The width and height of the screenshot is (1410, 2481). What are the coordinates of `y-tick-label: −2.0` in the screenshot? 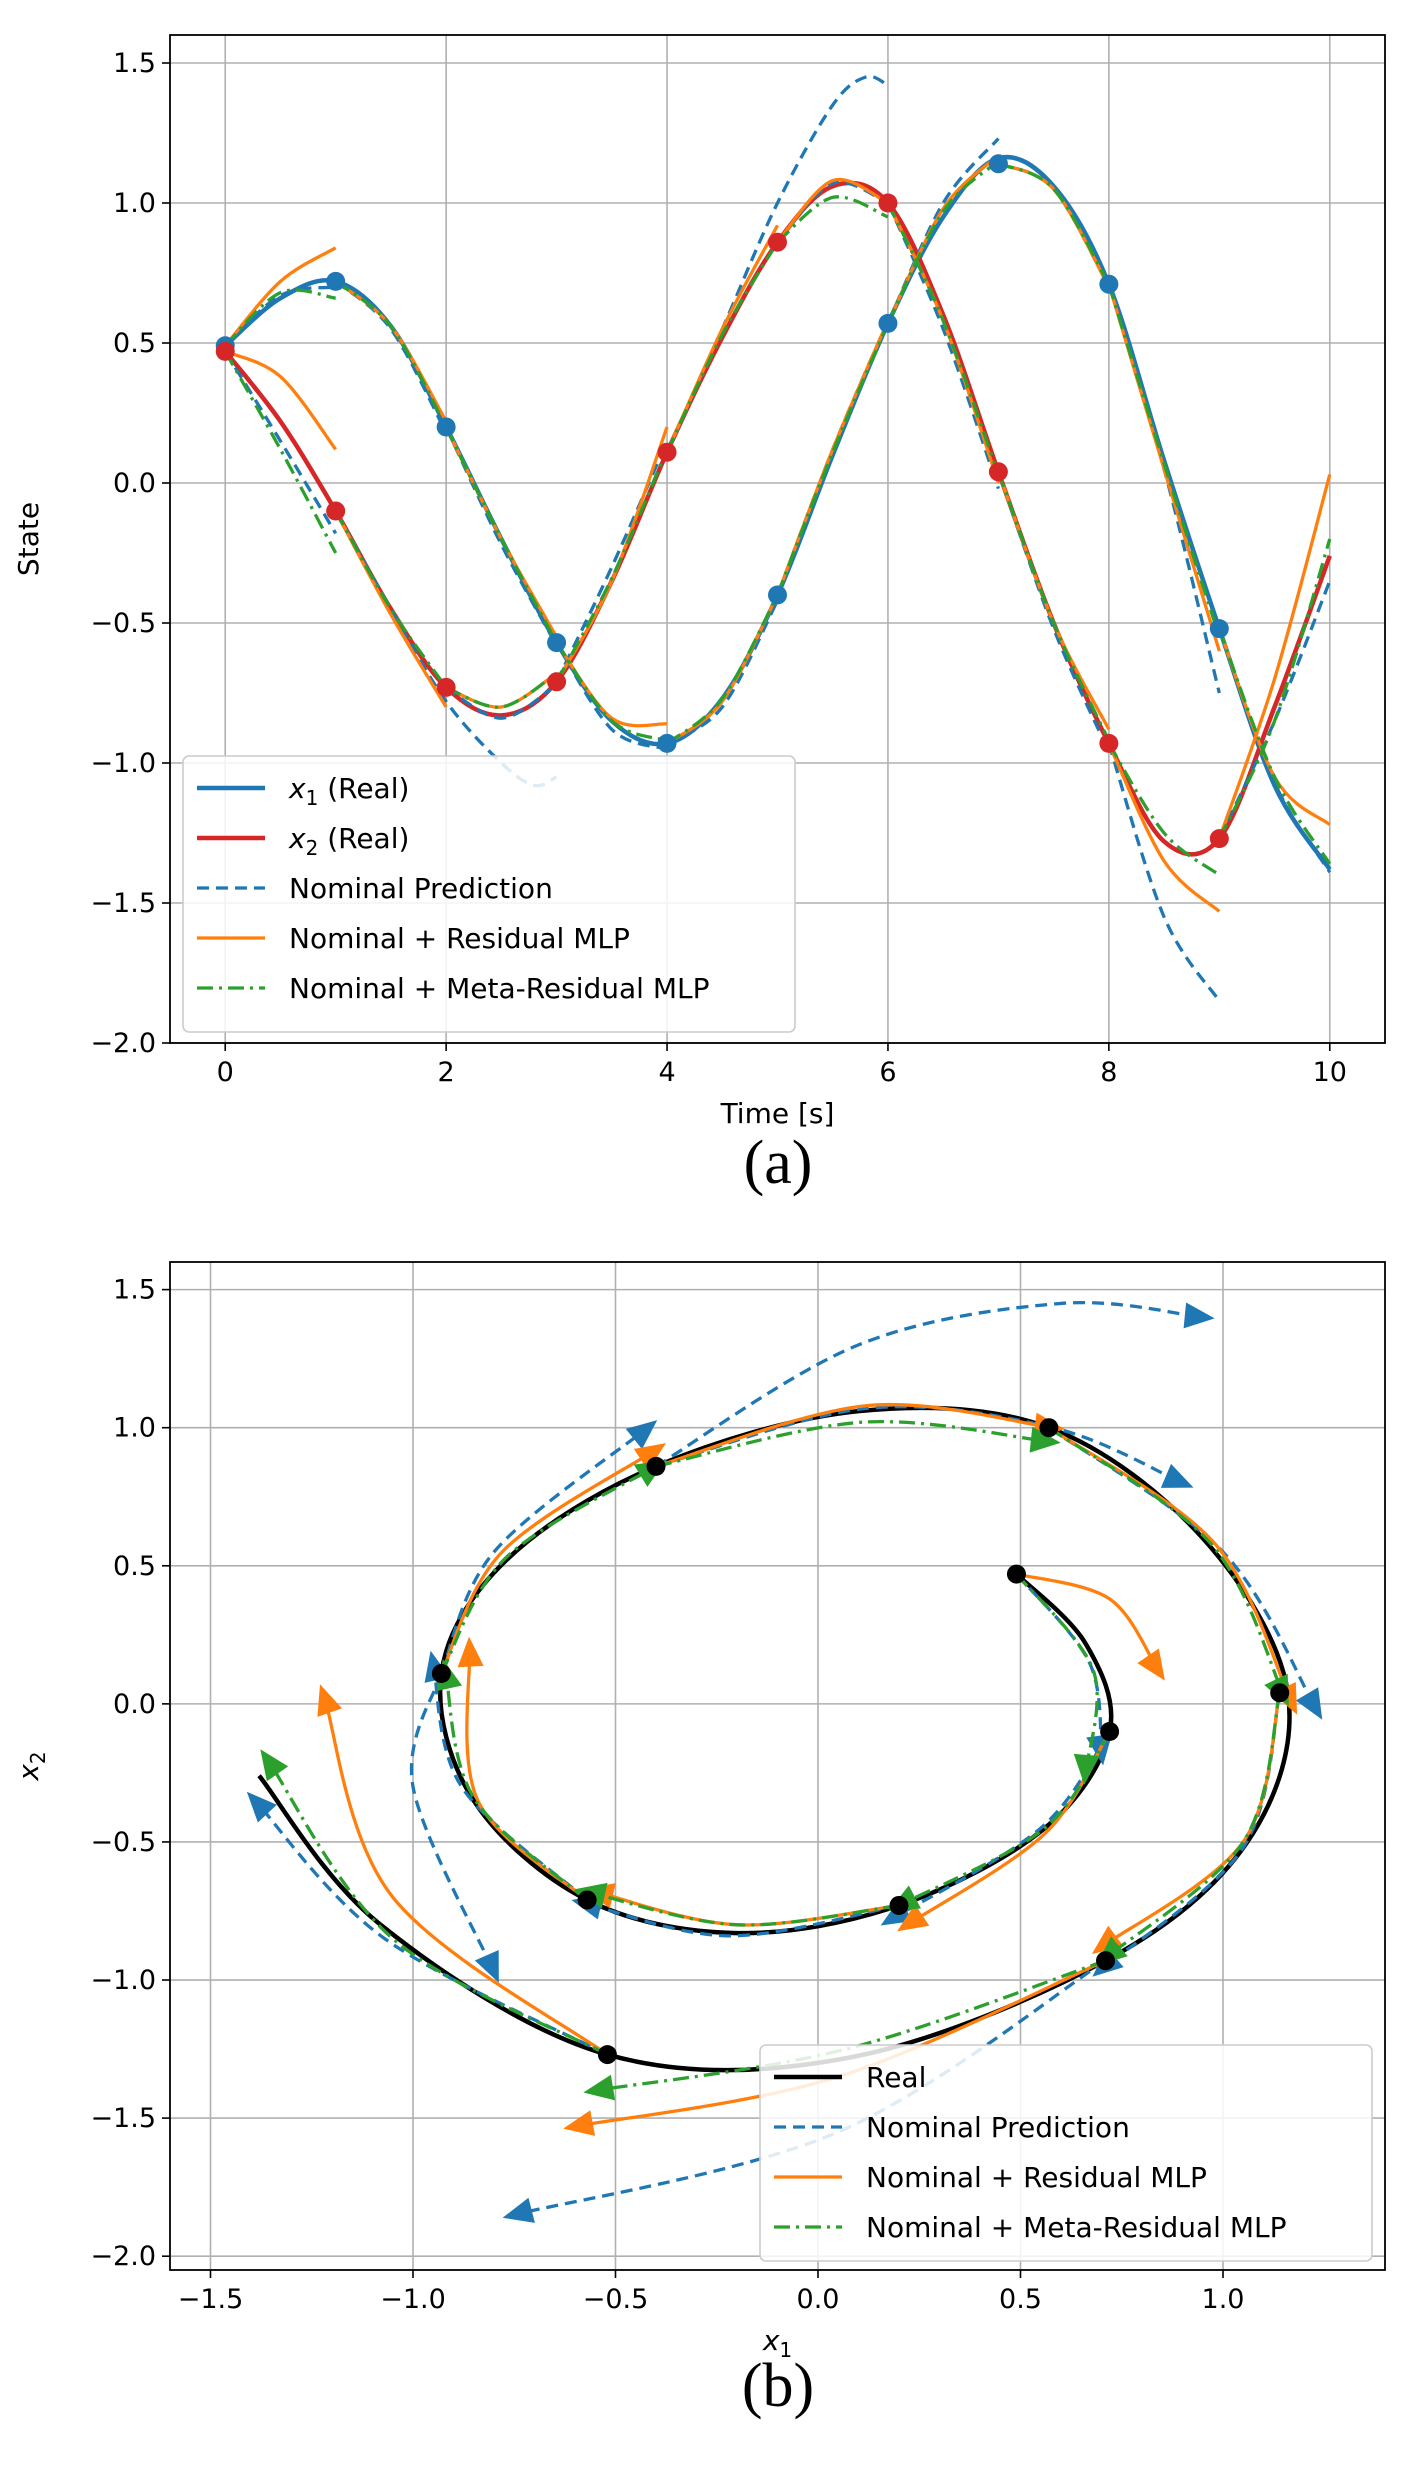 It's located at (123, 1043).